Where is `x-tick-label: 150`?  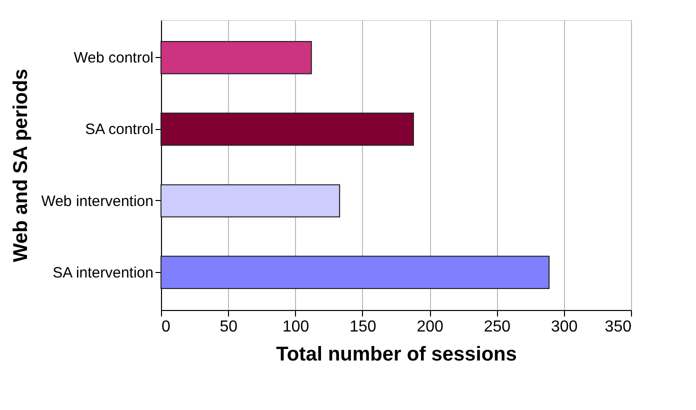
x-tick-label: 150 is located at coordinates (363, 327).